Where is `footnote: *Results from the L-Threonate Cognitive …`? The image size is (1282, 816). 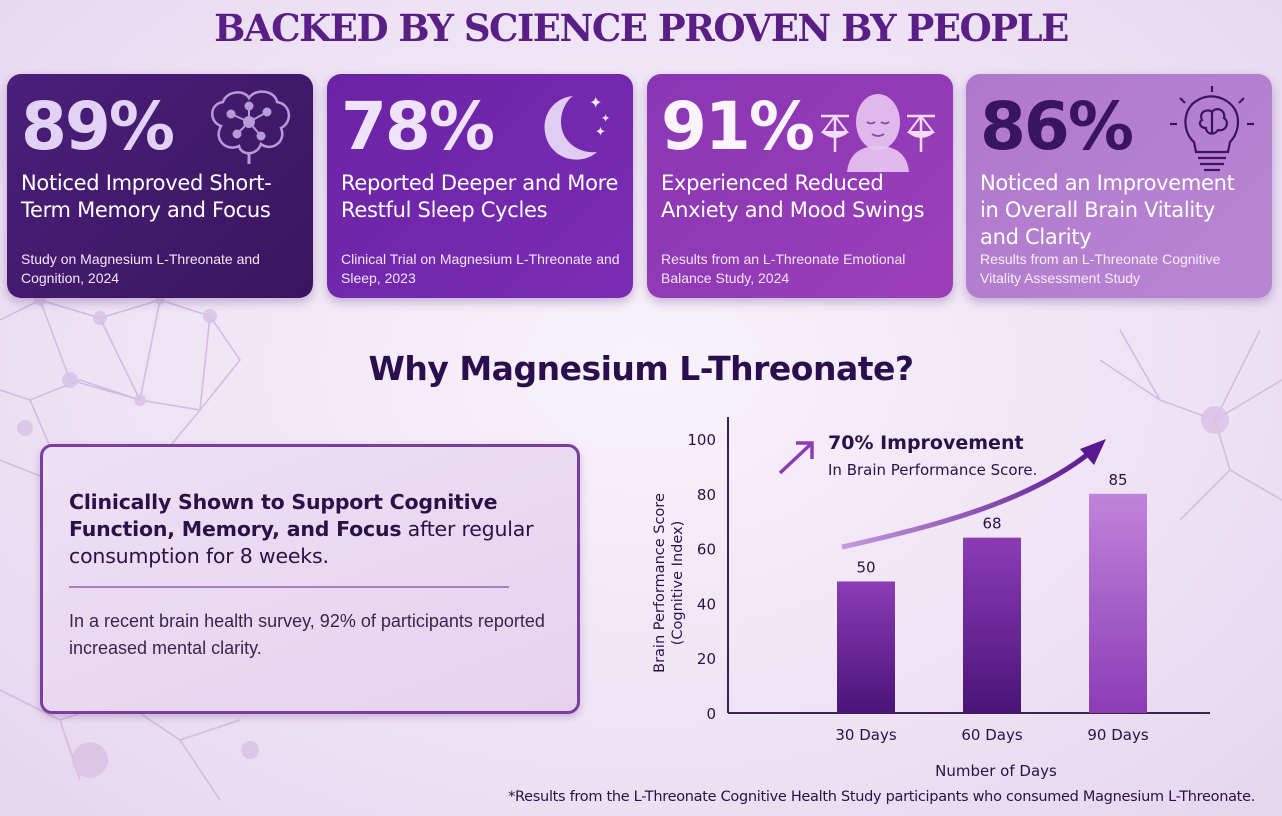
footnote: *Results from the L-Threonate Cognitive … is located at coordinates (881, 797).